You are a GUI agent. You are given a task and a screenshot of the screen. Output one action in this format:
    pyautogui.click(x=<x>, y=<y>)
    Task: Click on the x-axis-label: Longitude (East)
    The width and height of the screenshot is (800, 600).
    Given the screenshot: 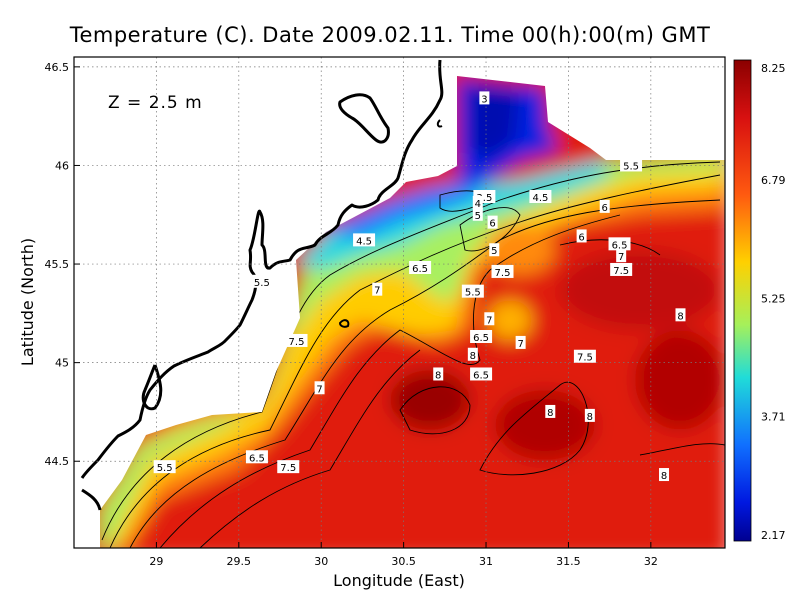 What is the action you would take?
    pyautogui.click(x=399, y=580)
    